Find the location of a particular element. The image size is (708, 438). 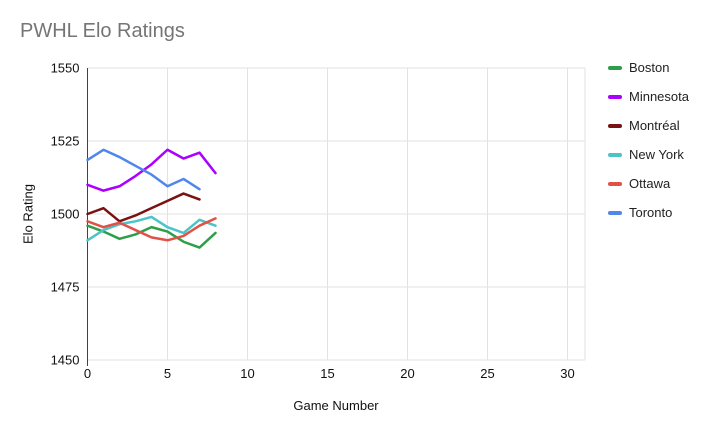

legend-label: Boston is located at coordinates (649, 67).